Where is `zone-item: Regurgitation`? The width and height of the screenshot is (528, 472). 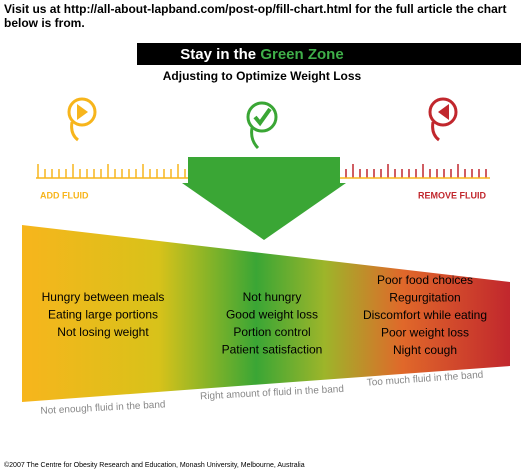
zone-item: Regurgitation is located at coordinates (424, 298).